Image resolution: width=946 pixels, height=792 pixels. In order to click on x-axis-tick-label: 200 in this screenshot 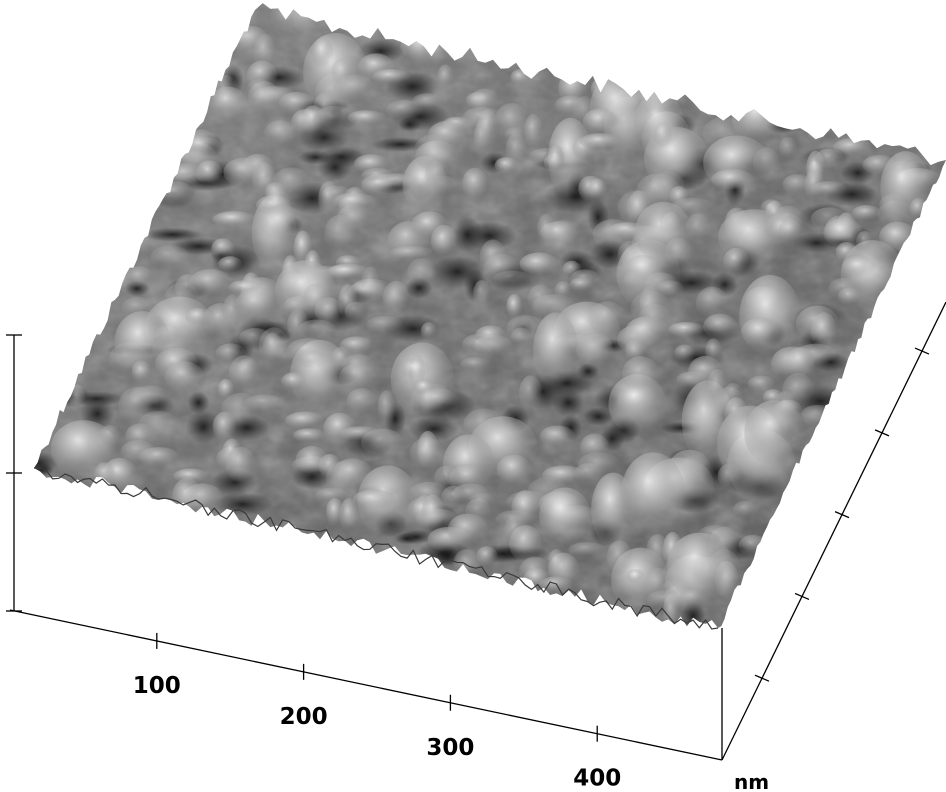, I will do `click(304, 717)`.